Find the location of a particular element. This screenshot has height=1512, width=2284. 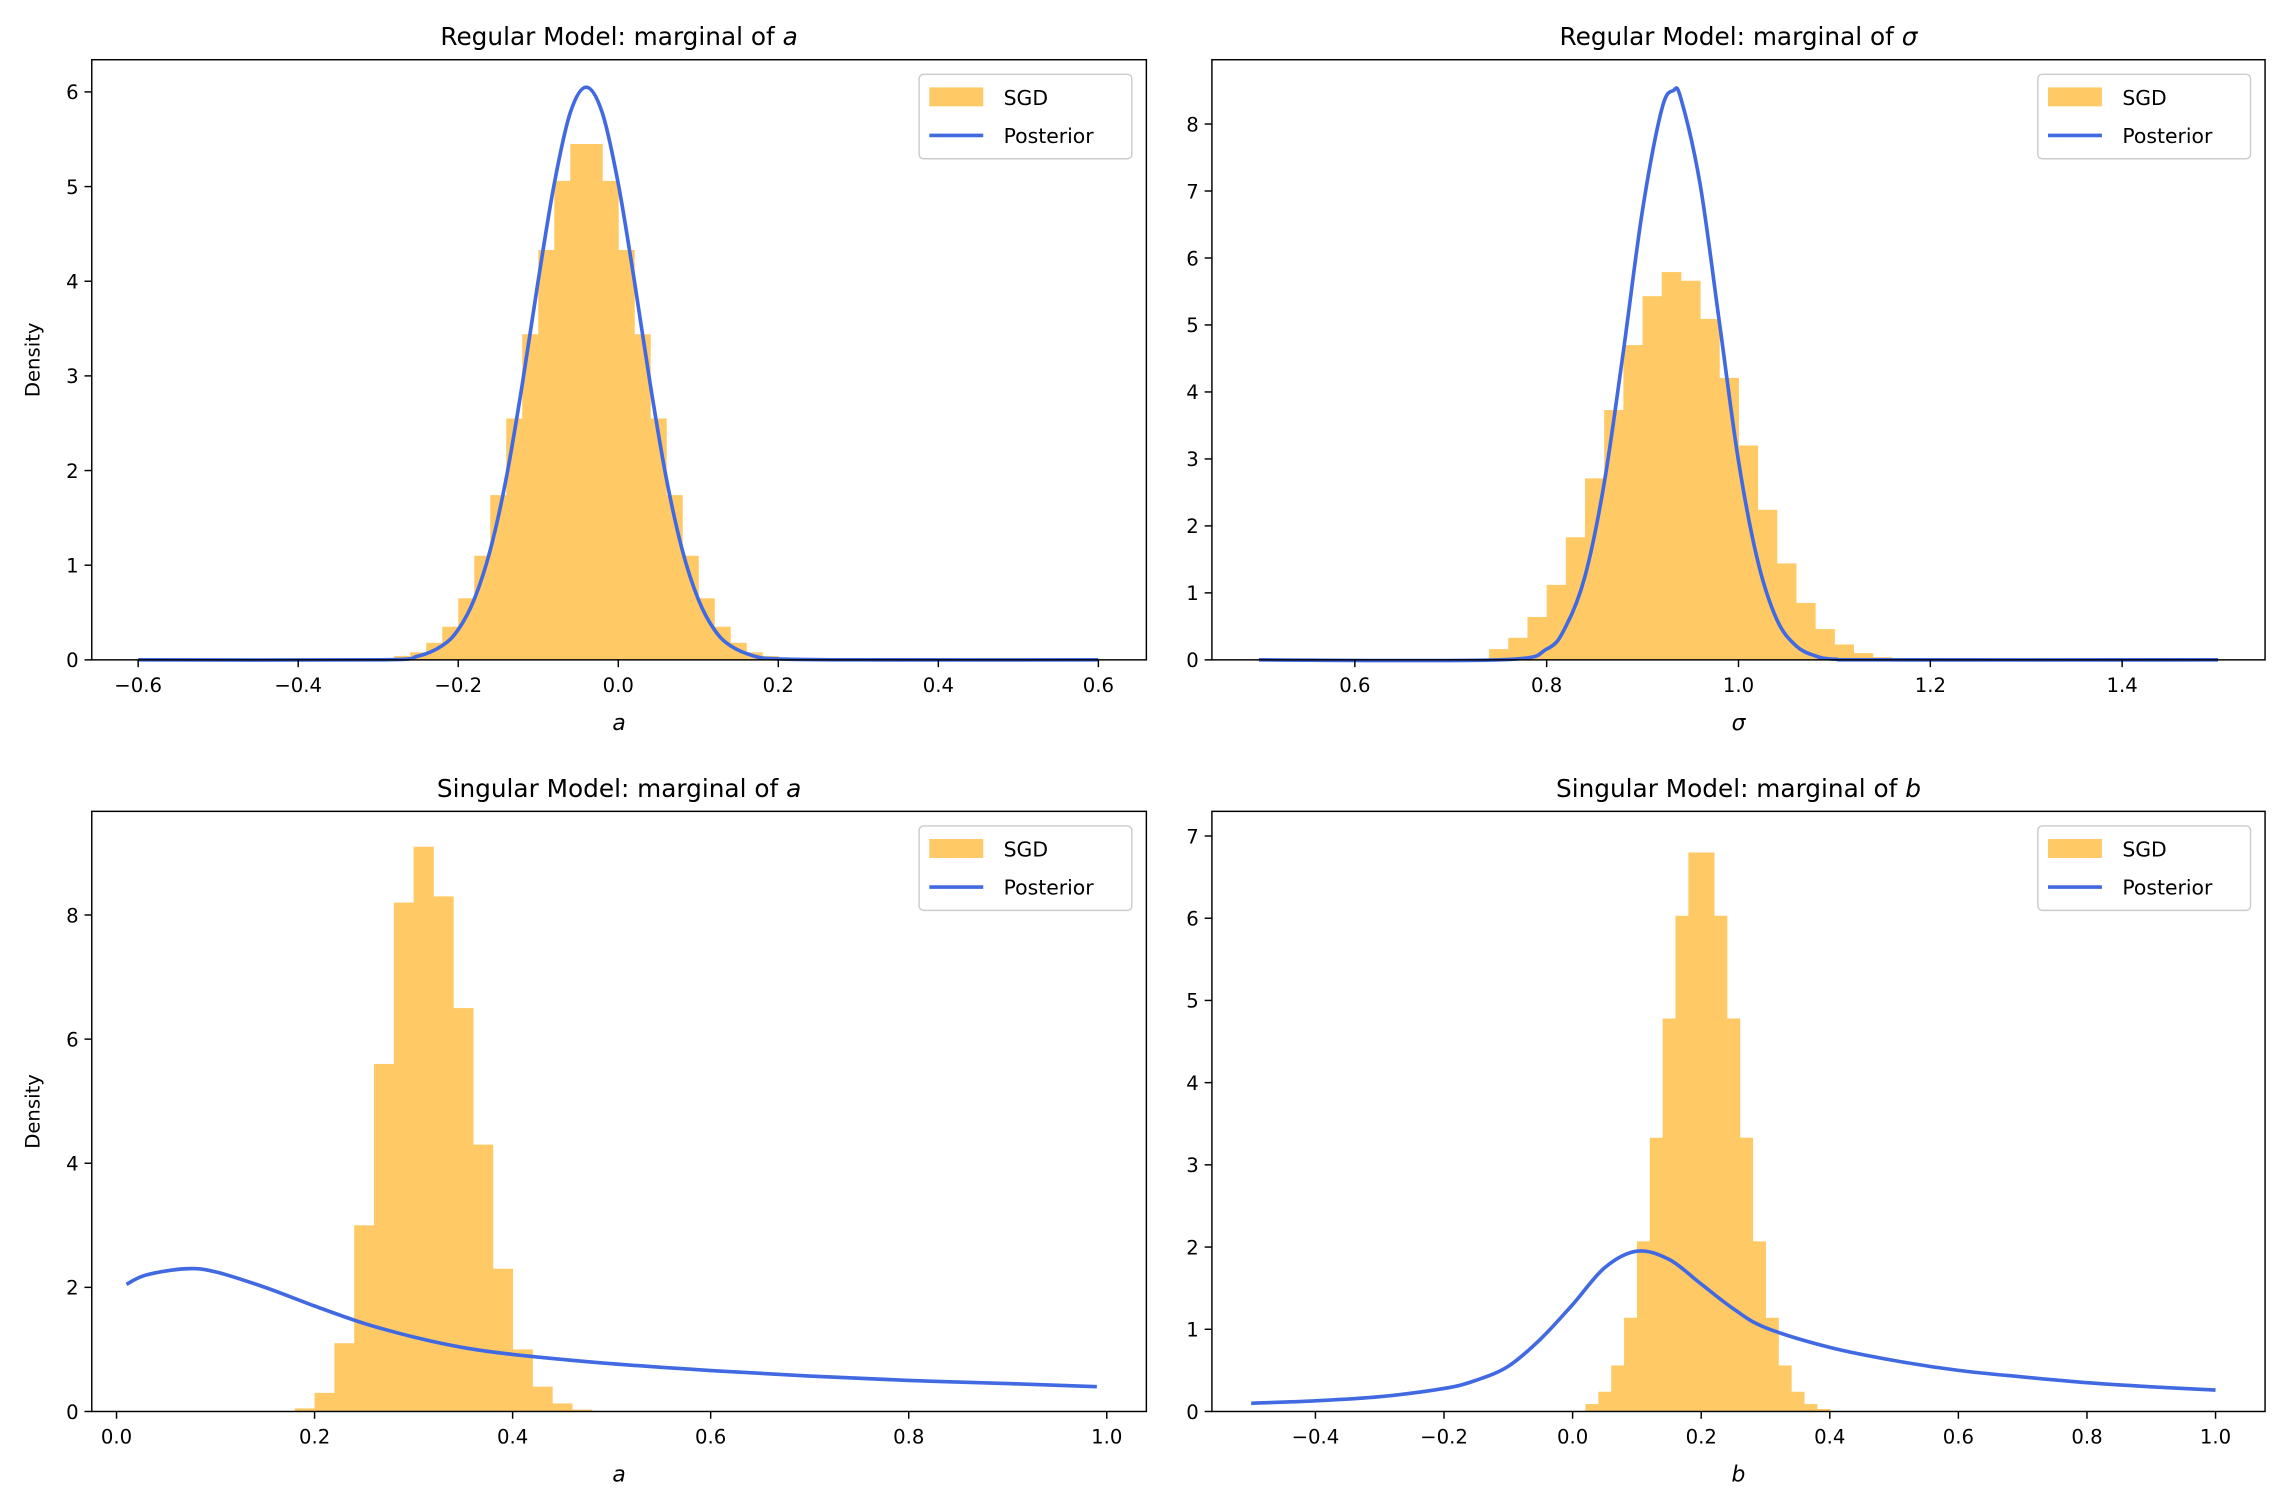

title-variable: b is located at coordinates (1913, 788).